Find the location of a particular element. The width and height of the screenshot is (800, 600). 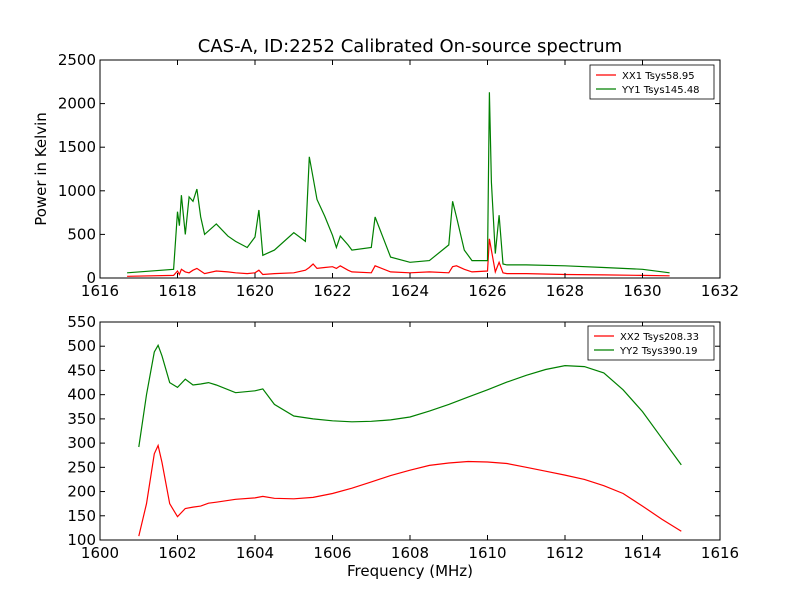

legend-entry: XX1 Tsys58.95 is located at coordinates (658, 76).